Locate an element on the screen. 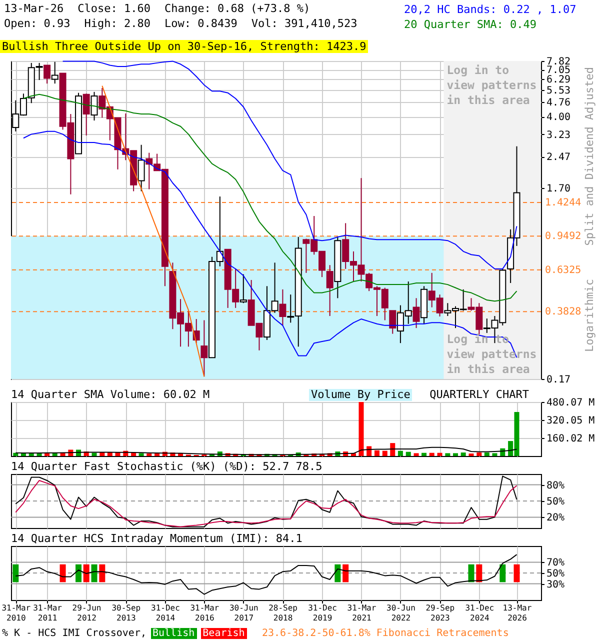 This screenshot has width=600, height=640. text: Vol: 391,410,523 is located at coordinates (304, 23).